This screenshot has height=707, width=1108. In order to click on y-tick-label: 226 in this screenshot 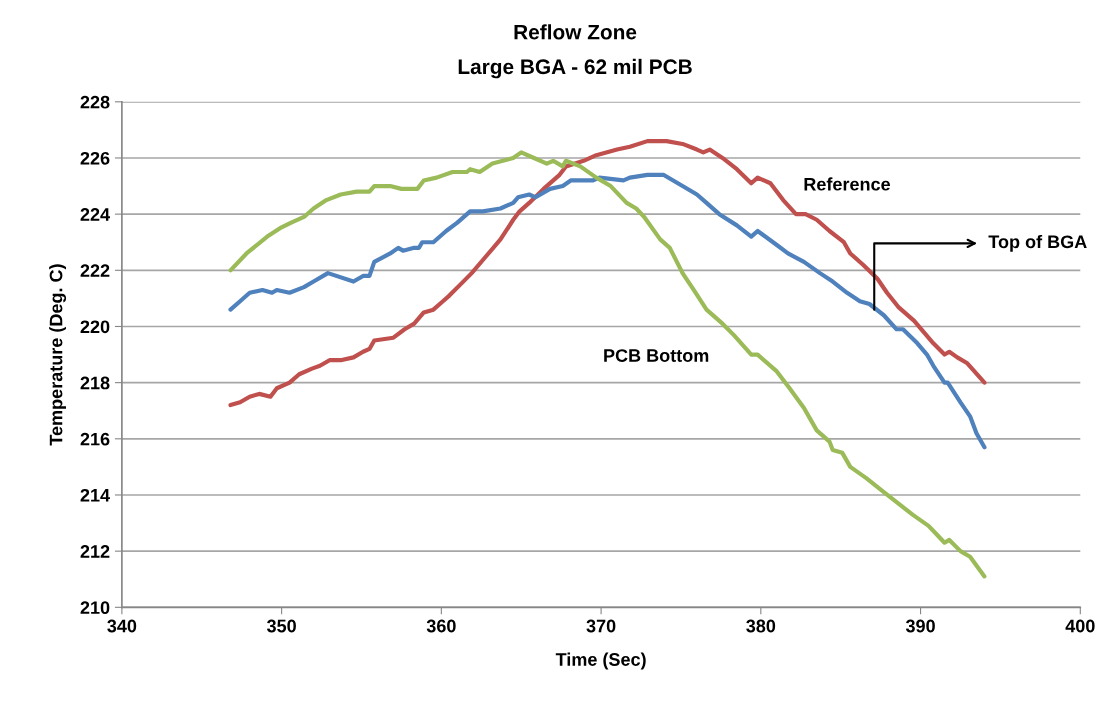, I will do `click(95, 158)`.